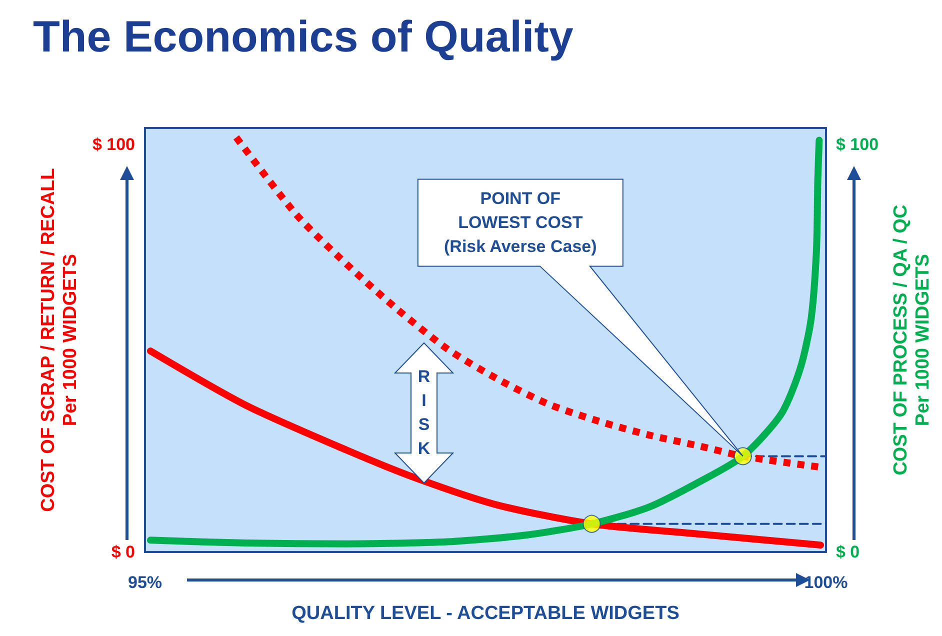  Describe the element at coordinates (520, 223) in the screenshot. I see `annotation: POINT OF LOWEST COST (Risk Averse Case)` at that location.